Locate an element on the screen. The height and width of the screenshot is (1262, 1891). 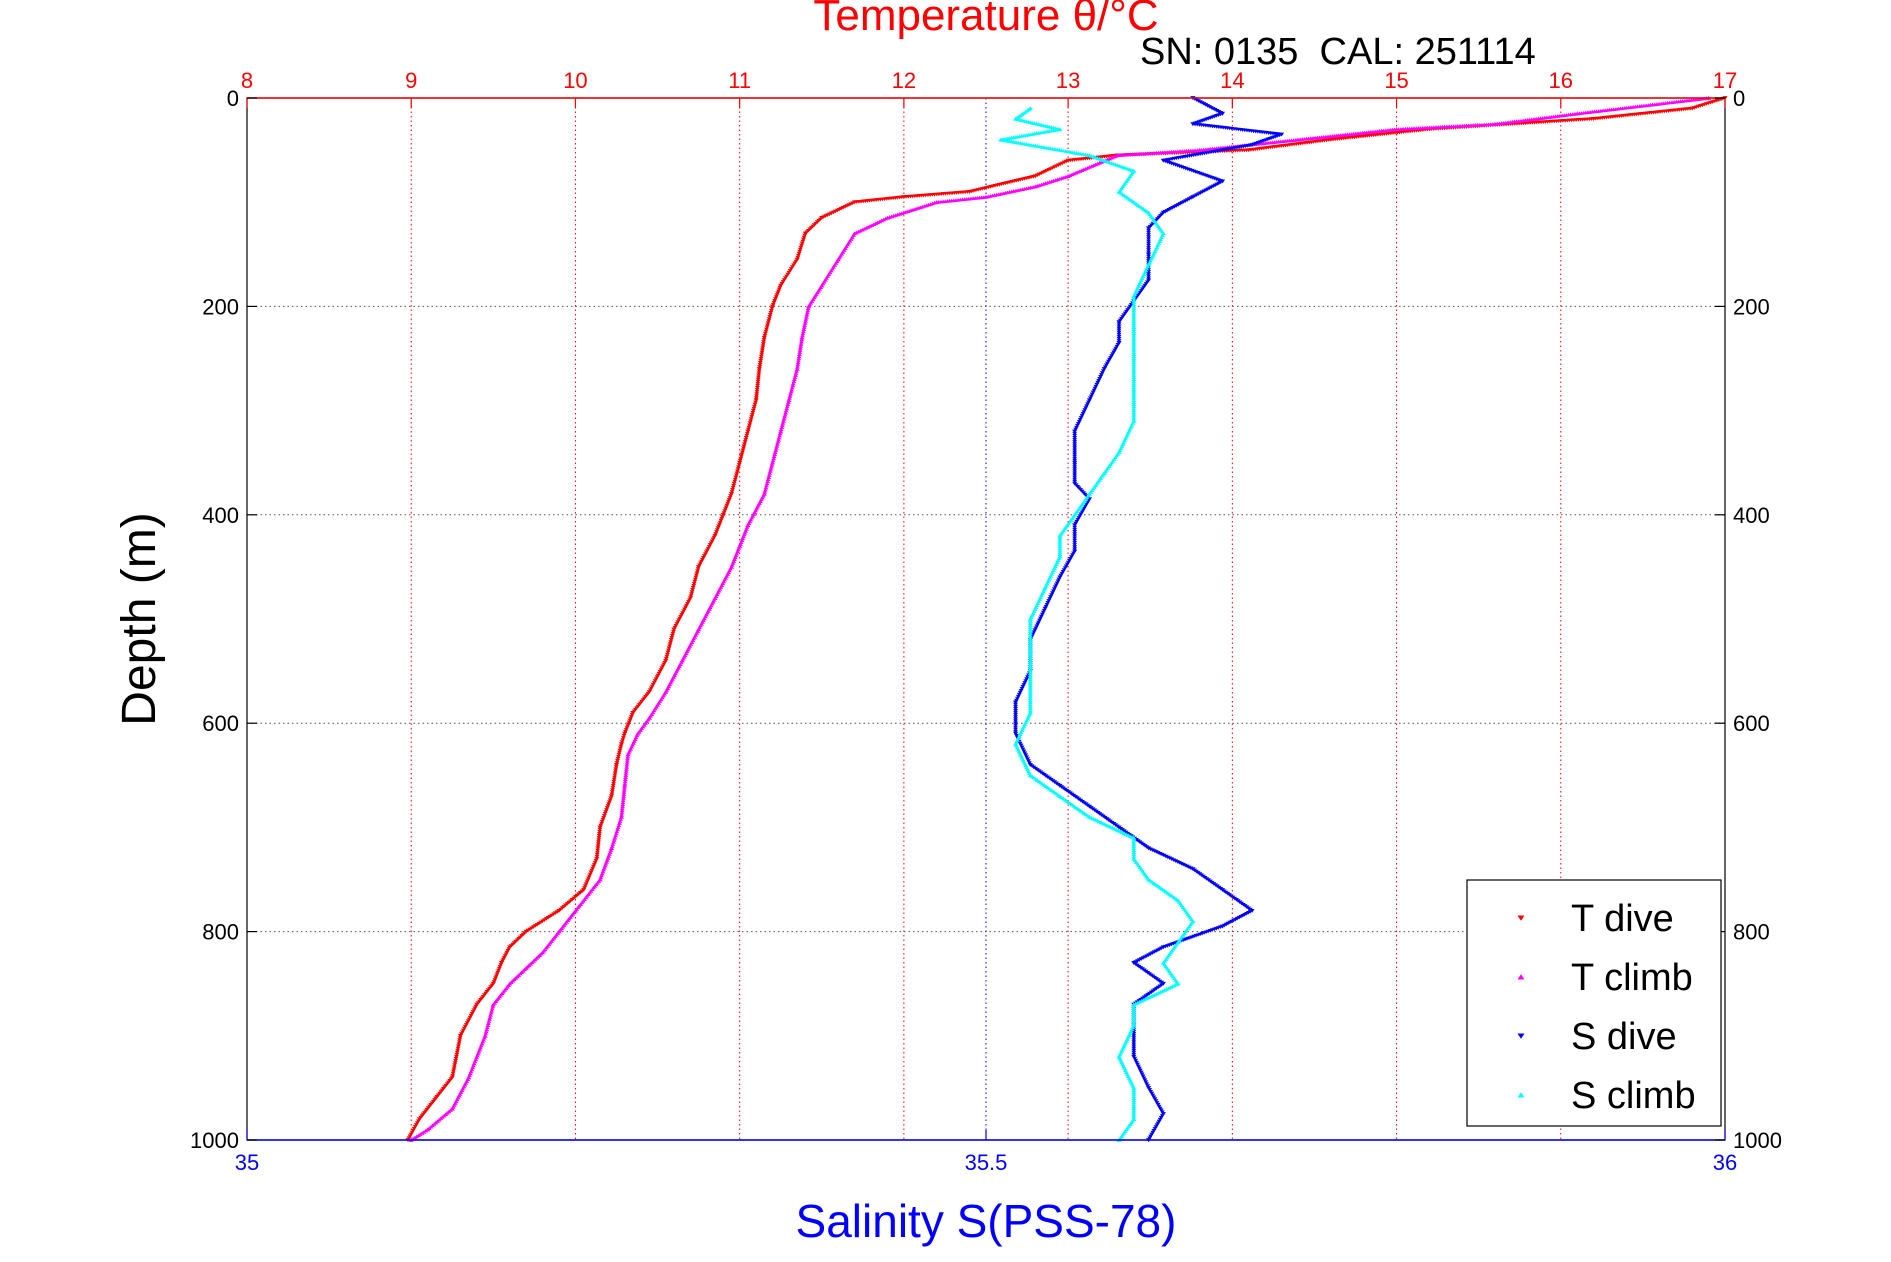
legend: T dive T climb S dive S climb is located at coordinates (1594, 1003).